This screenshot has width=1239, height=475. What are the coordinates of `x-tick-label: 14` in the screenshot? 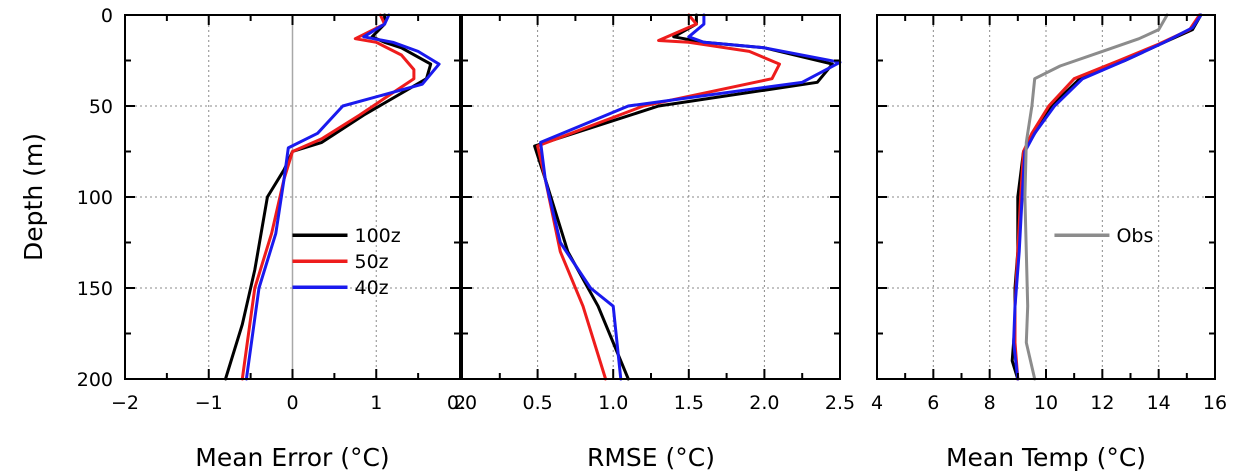 It's located at (1159, 403).